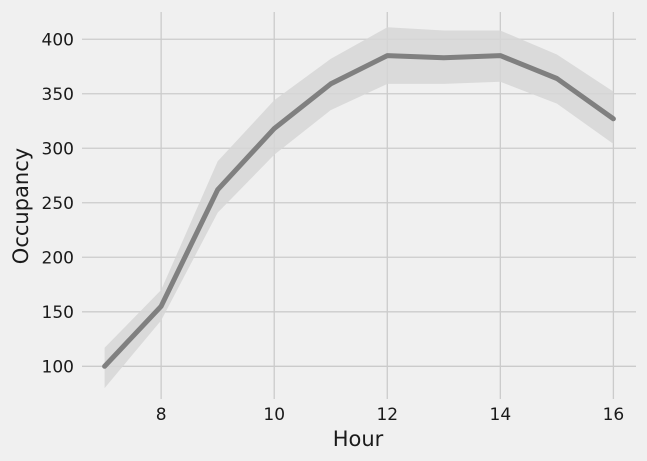  I want to click on y-tick-label: 150, so click(58, 313).